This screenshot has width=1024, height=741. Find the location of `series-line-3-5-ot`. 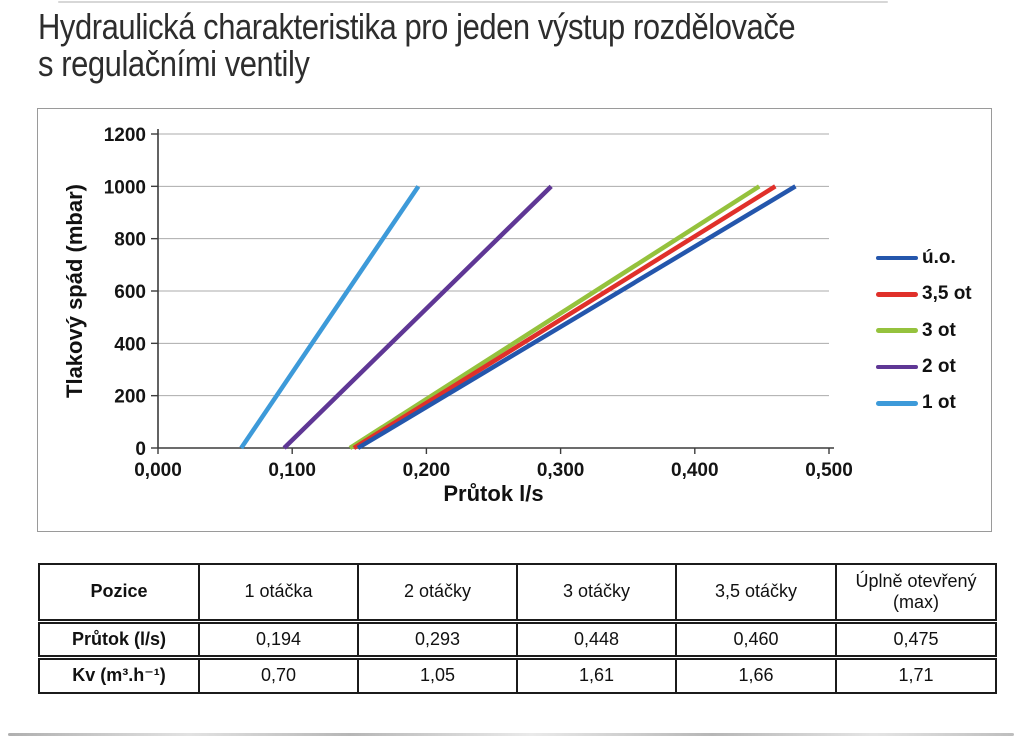

series-line-3-5-ot is located at coordinates (564, 317).